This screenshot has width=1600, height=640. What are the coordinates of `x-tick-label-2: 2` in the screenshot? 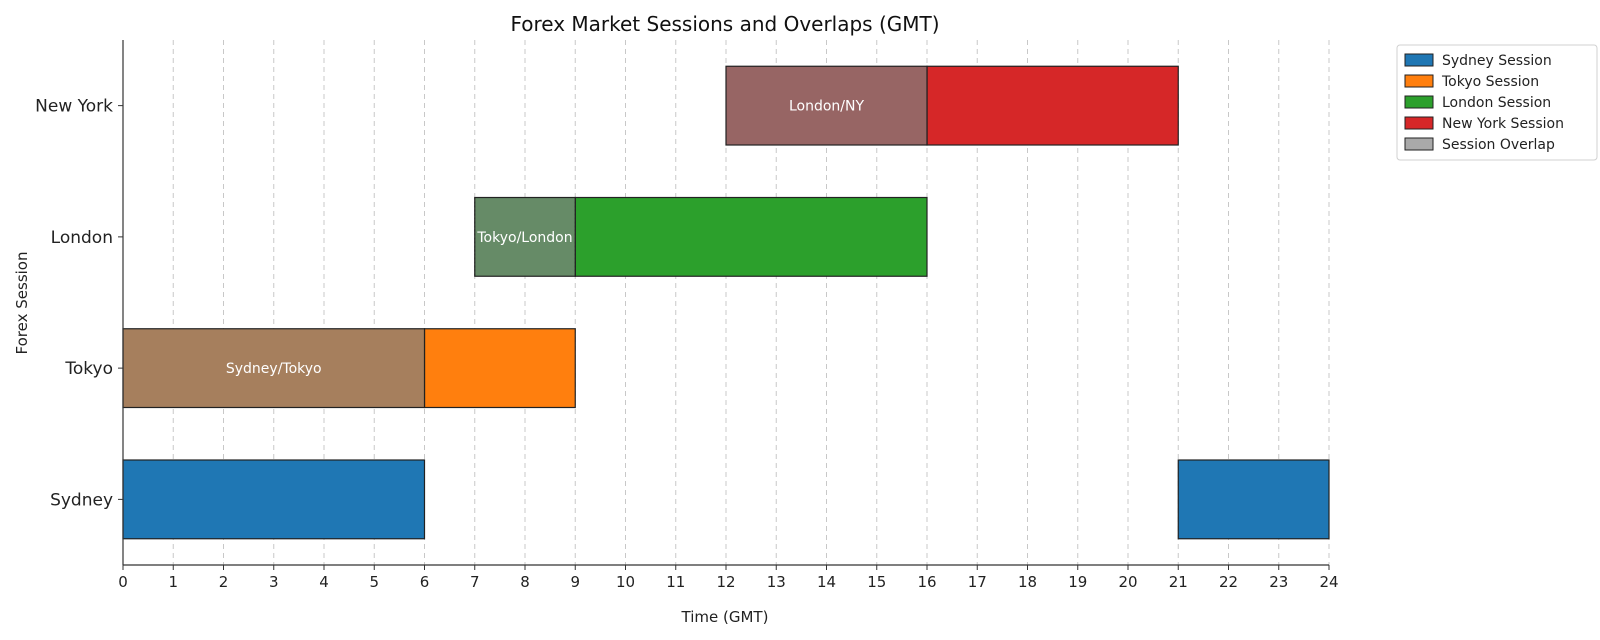 It's located at (224, 582).